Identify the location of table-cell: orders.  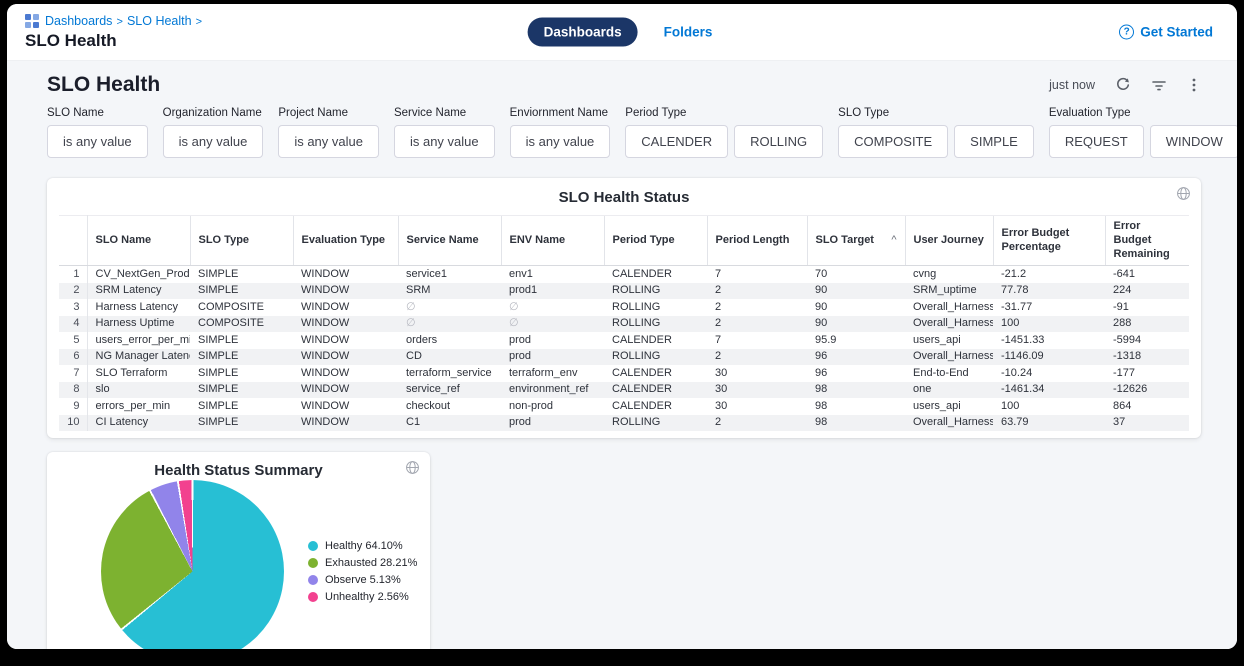
(422, 339).